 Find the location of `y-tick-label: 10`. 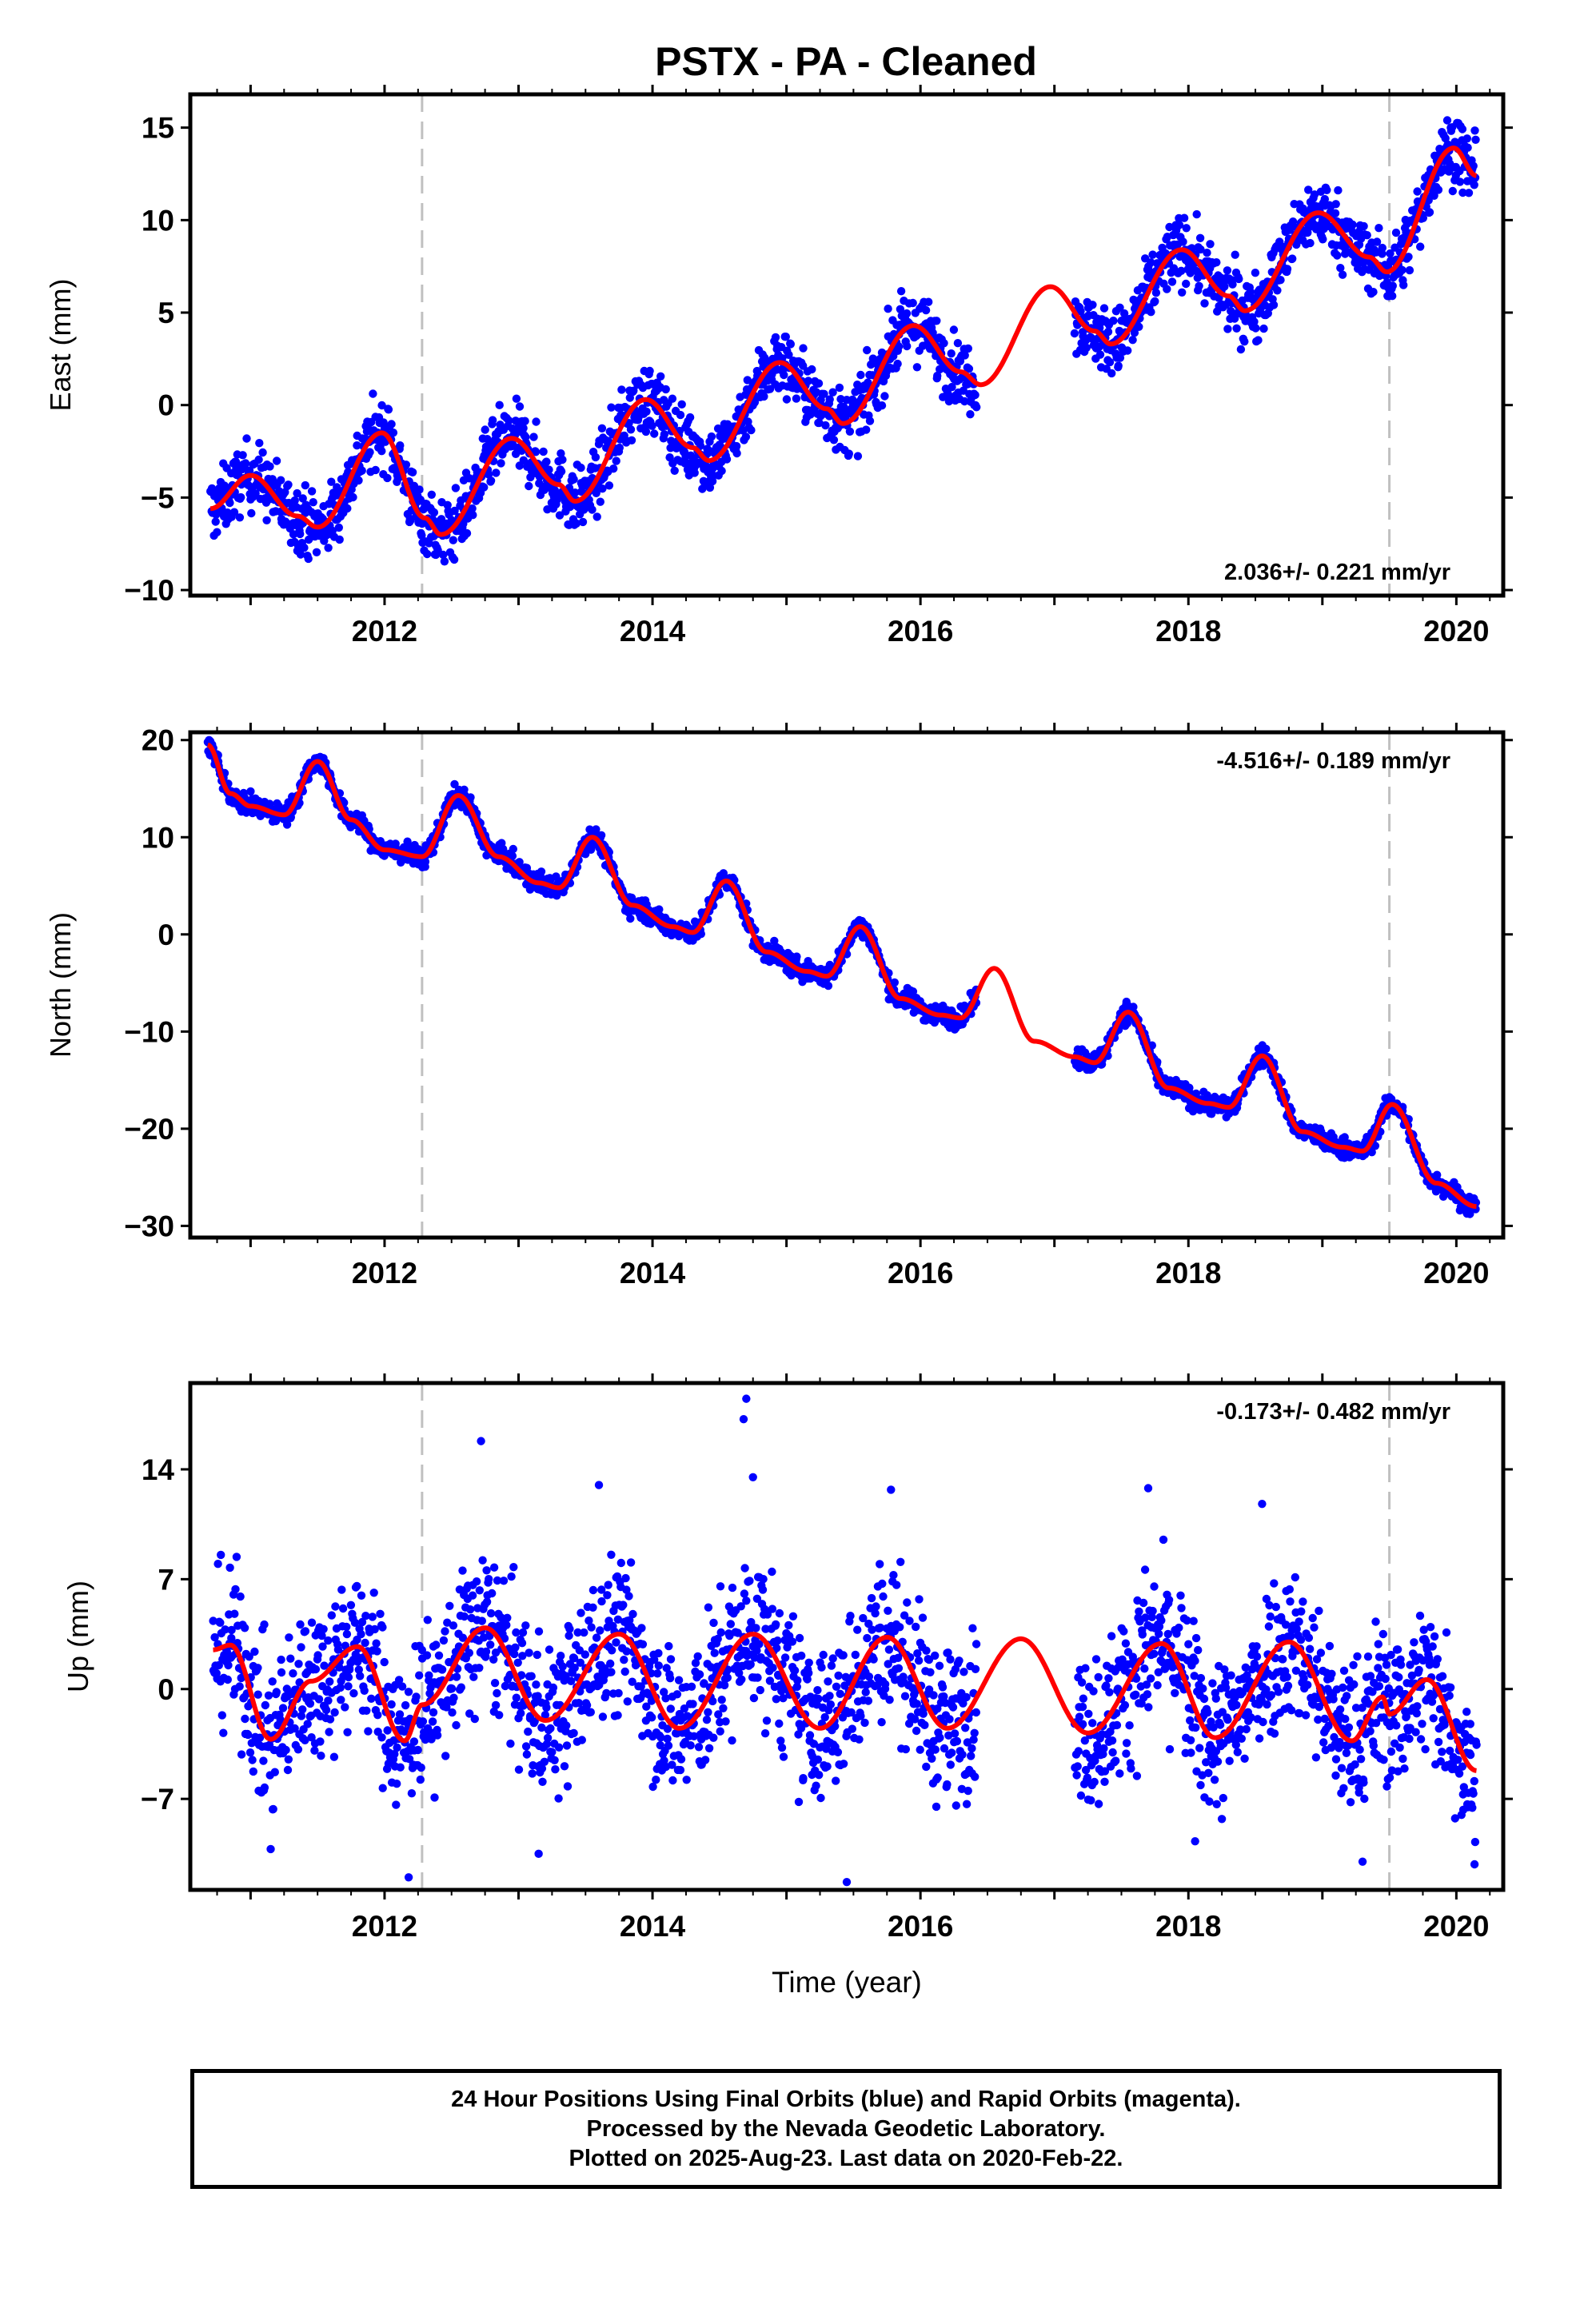

y-tick-label: 10 is located at coordinates (158, 221).